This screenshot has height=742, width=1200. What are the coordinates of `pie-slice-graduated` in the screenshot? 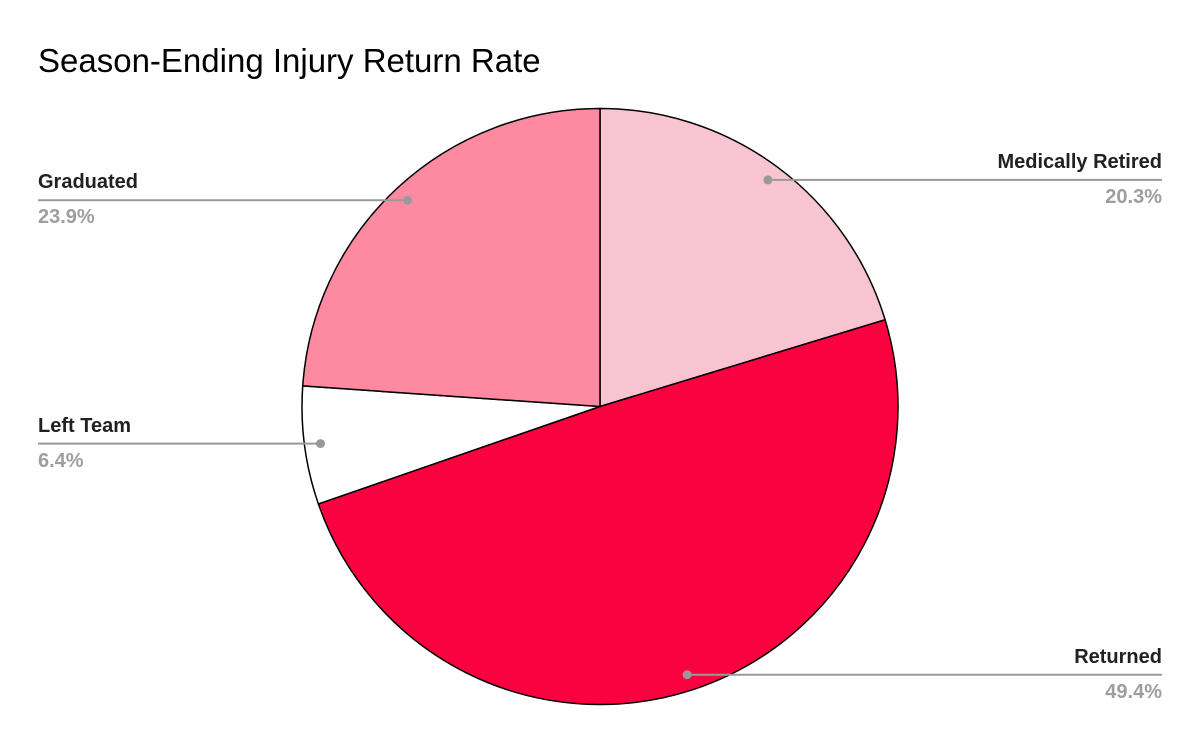 It's located at (451, 257).